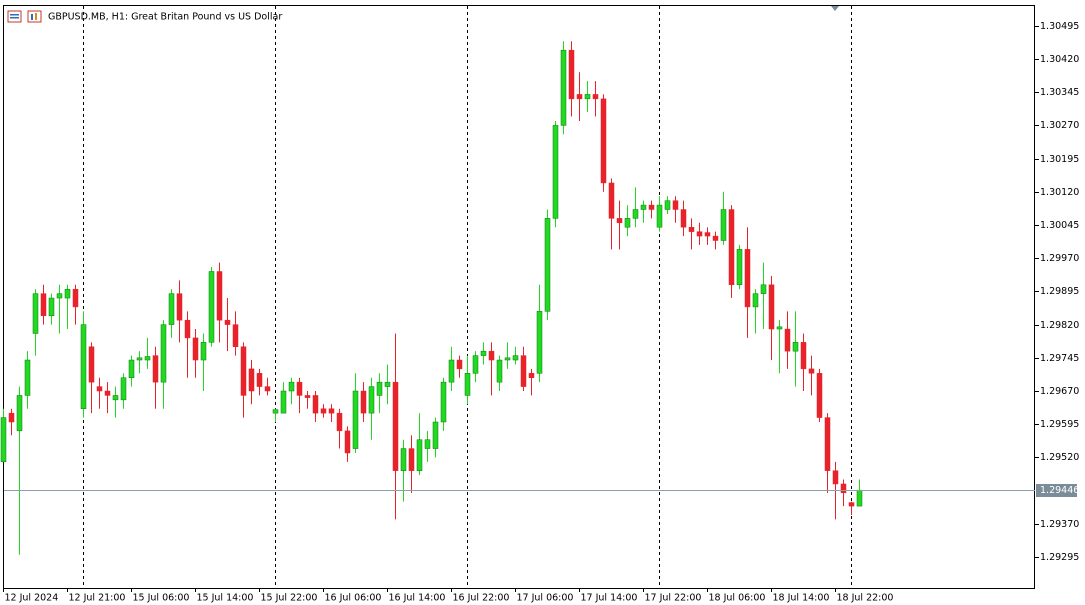 This screenshot has width=1085, height=605. I want to click on x-tick-label: 15 Jul 22:00, so click(289, 598).